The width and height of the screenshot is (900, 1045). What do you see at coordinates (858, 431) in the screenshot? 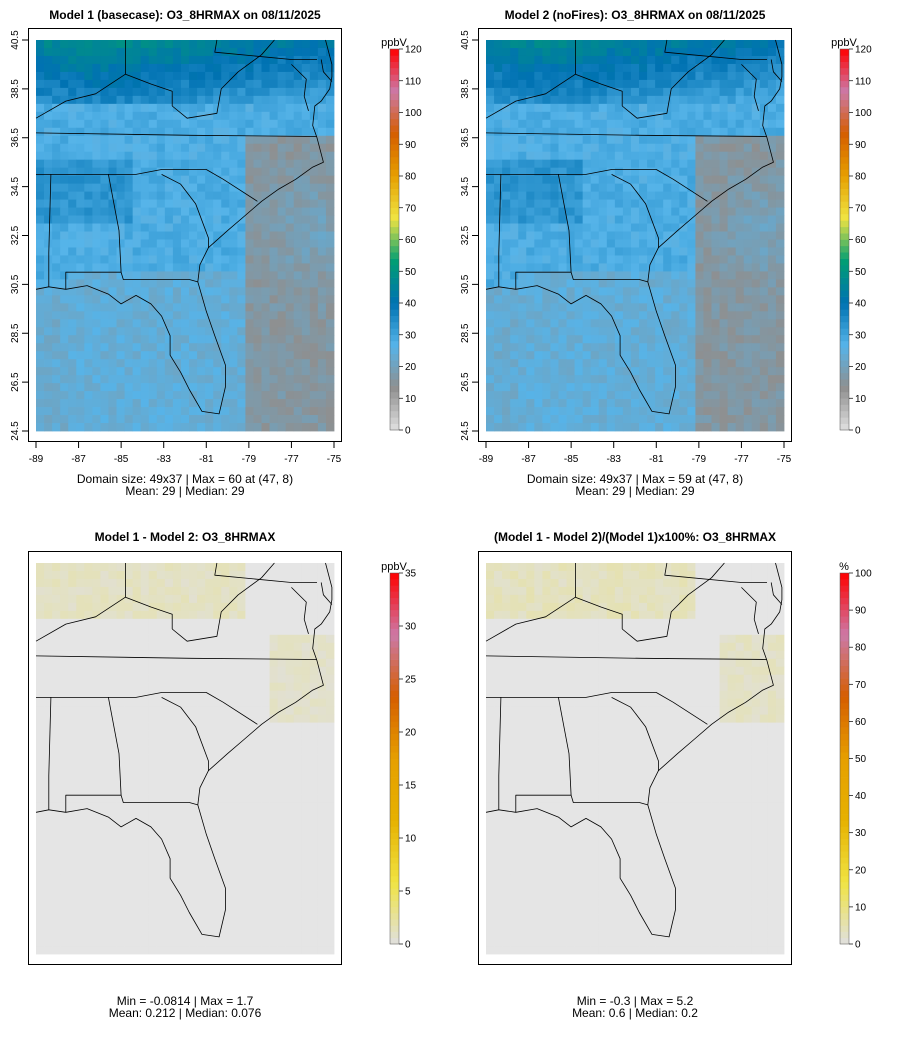
I see `colorbar-tick-label: 0` at bounding box center [858, 431].